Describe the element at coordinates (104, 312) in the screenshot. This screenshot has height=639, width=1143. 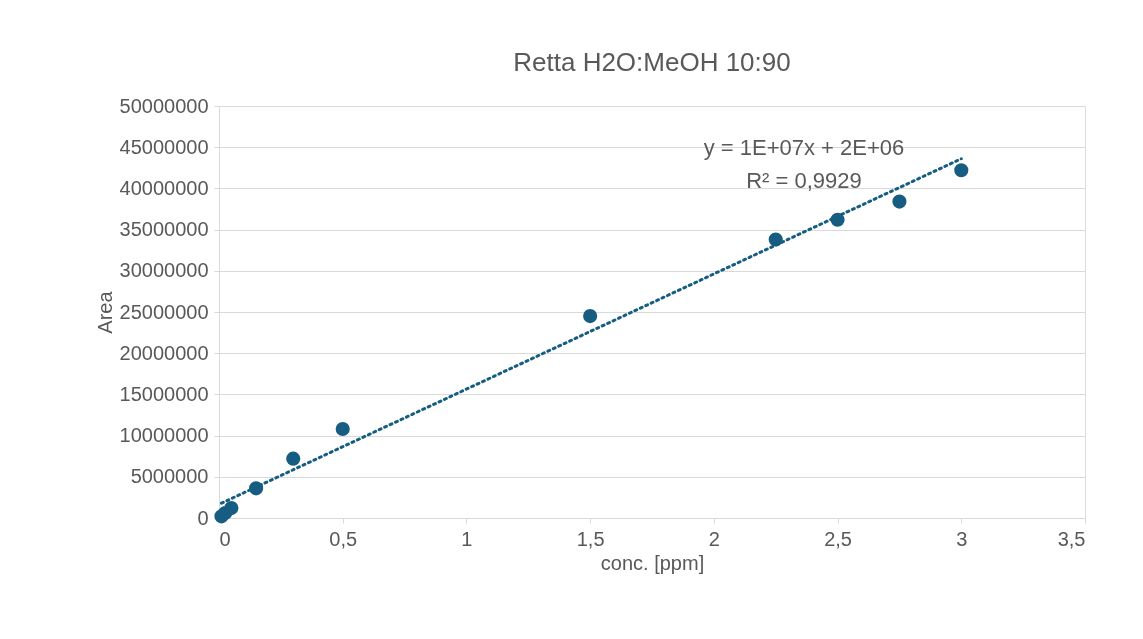
I see `y-axis-title: Area` at that location.